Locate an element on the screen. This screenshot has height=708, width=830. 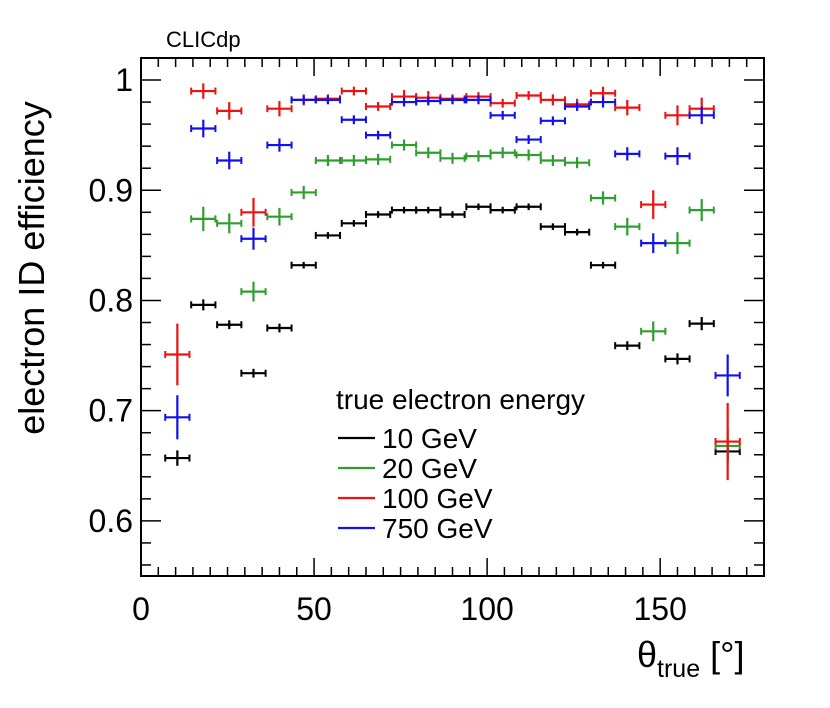
chart-title: CLICdp is located at coordinates (203, 39).